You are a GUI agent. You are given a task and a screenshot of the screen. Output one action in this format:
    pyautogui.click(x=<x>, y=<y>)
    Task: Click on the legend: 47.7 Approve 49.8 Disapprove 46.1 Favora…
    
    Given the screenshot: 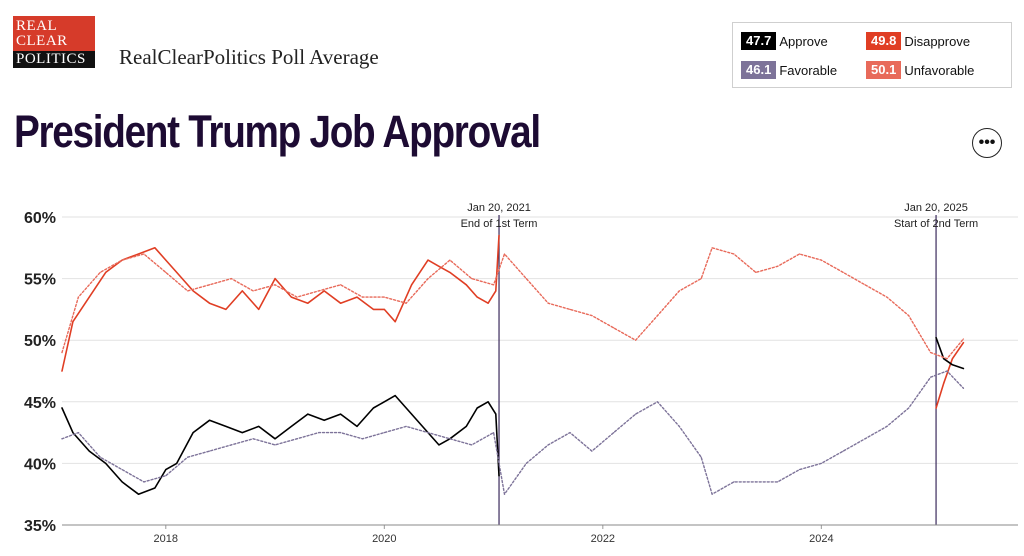 What is the action you would take?
    pyautogui.click(x=872, y=55)
    